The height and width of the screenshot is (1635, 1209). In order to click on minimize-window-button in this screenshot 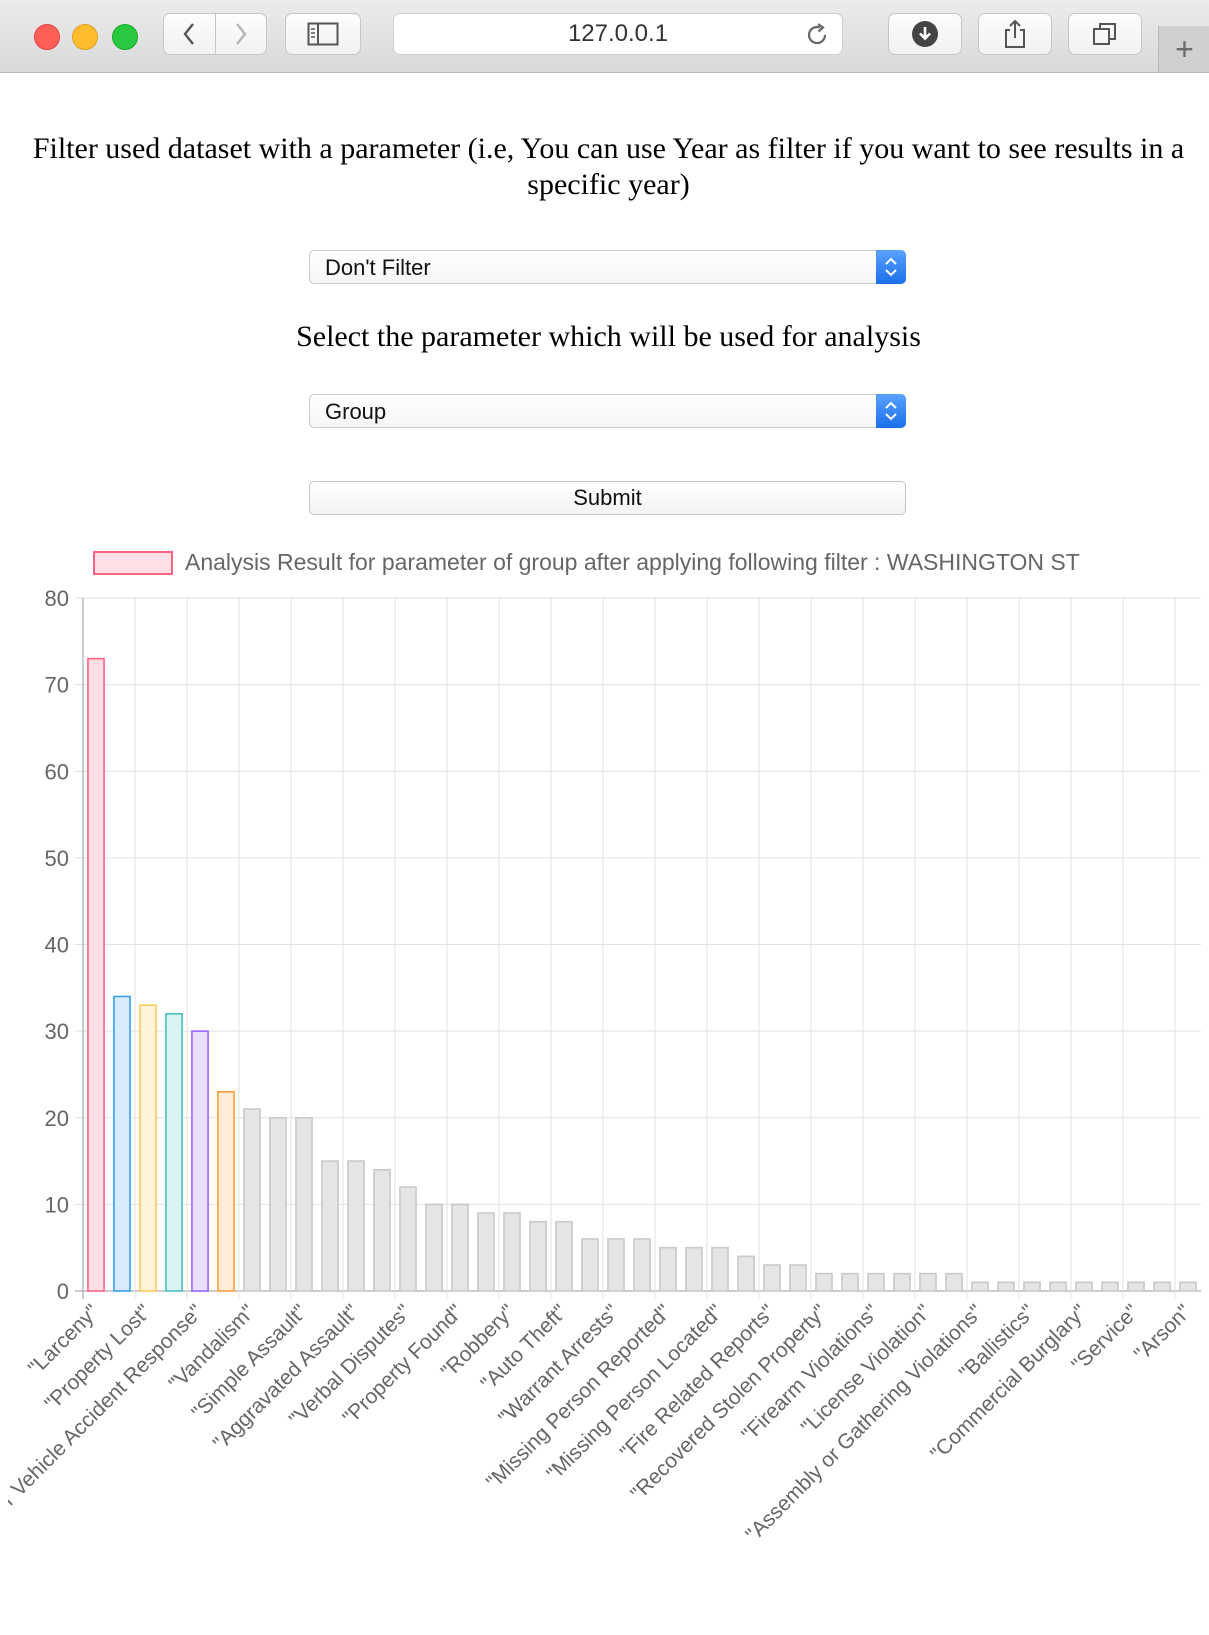, I will do `click(85, 37)`.